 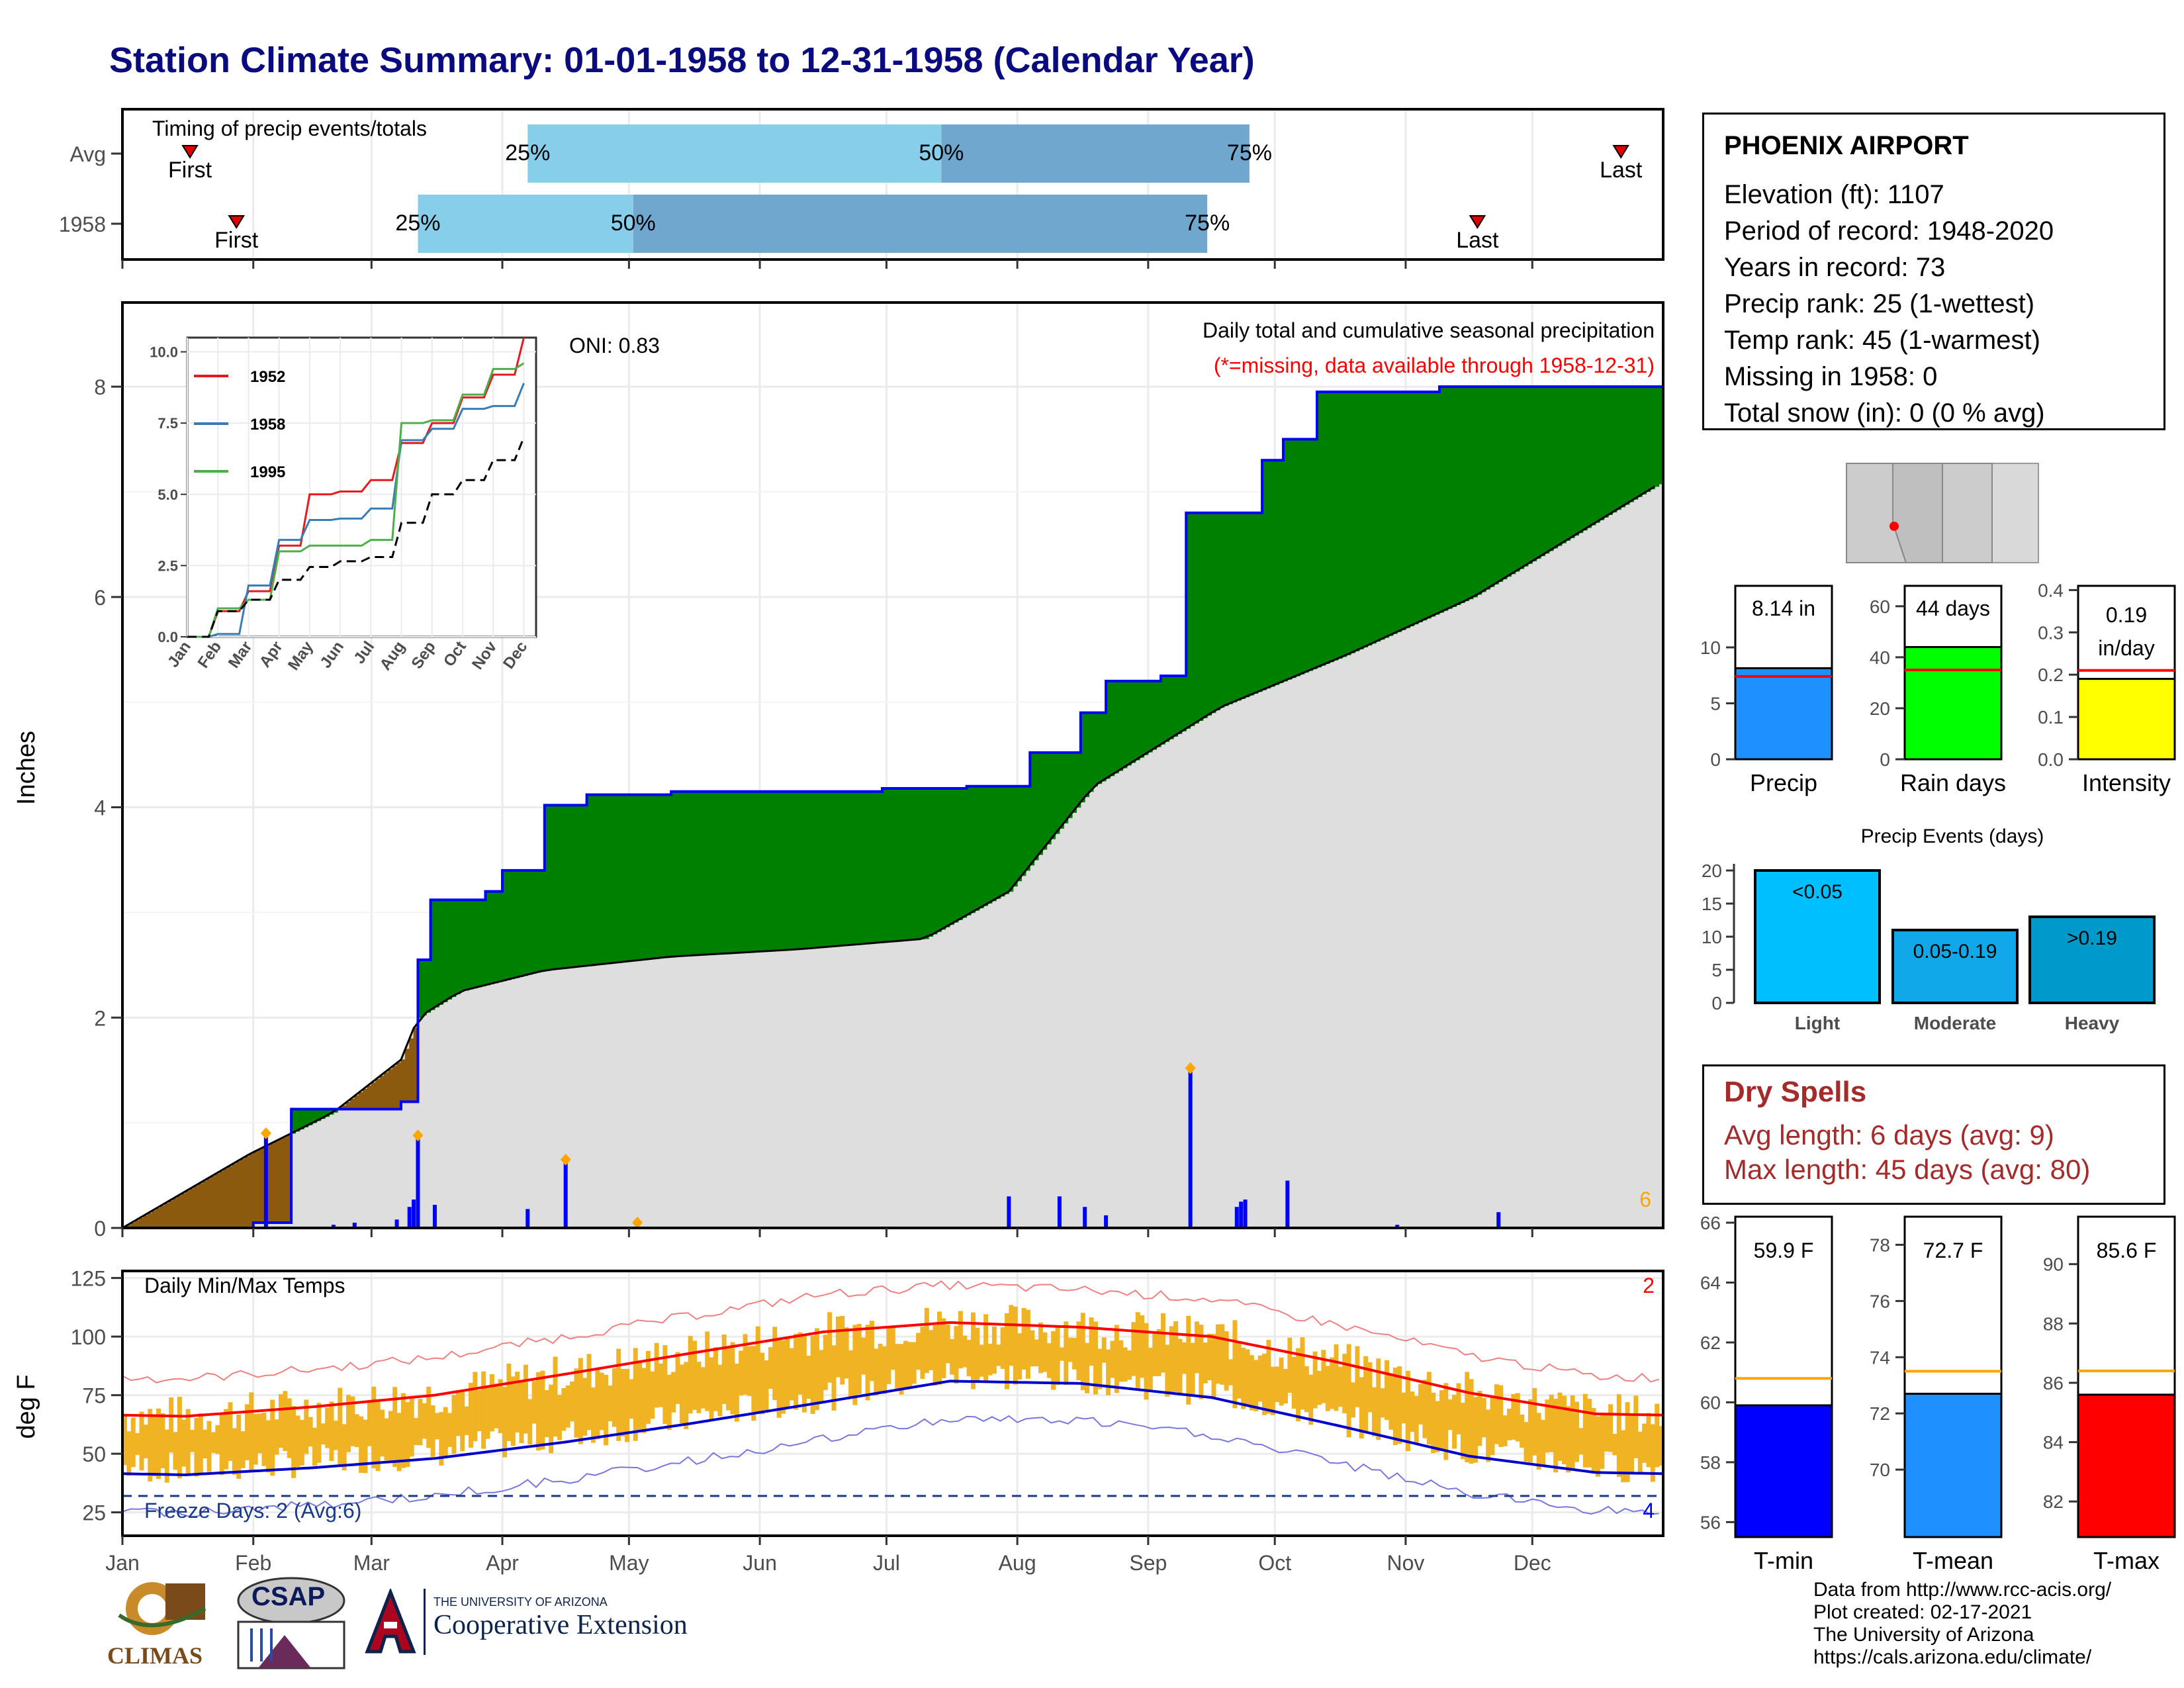 I want to click on month-tick-label: May, so click(x=629, y=1563).